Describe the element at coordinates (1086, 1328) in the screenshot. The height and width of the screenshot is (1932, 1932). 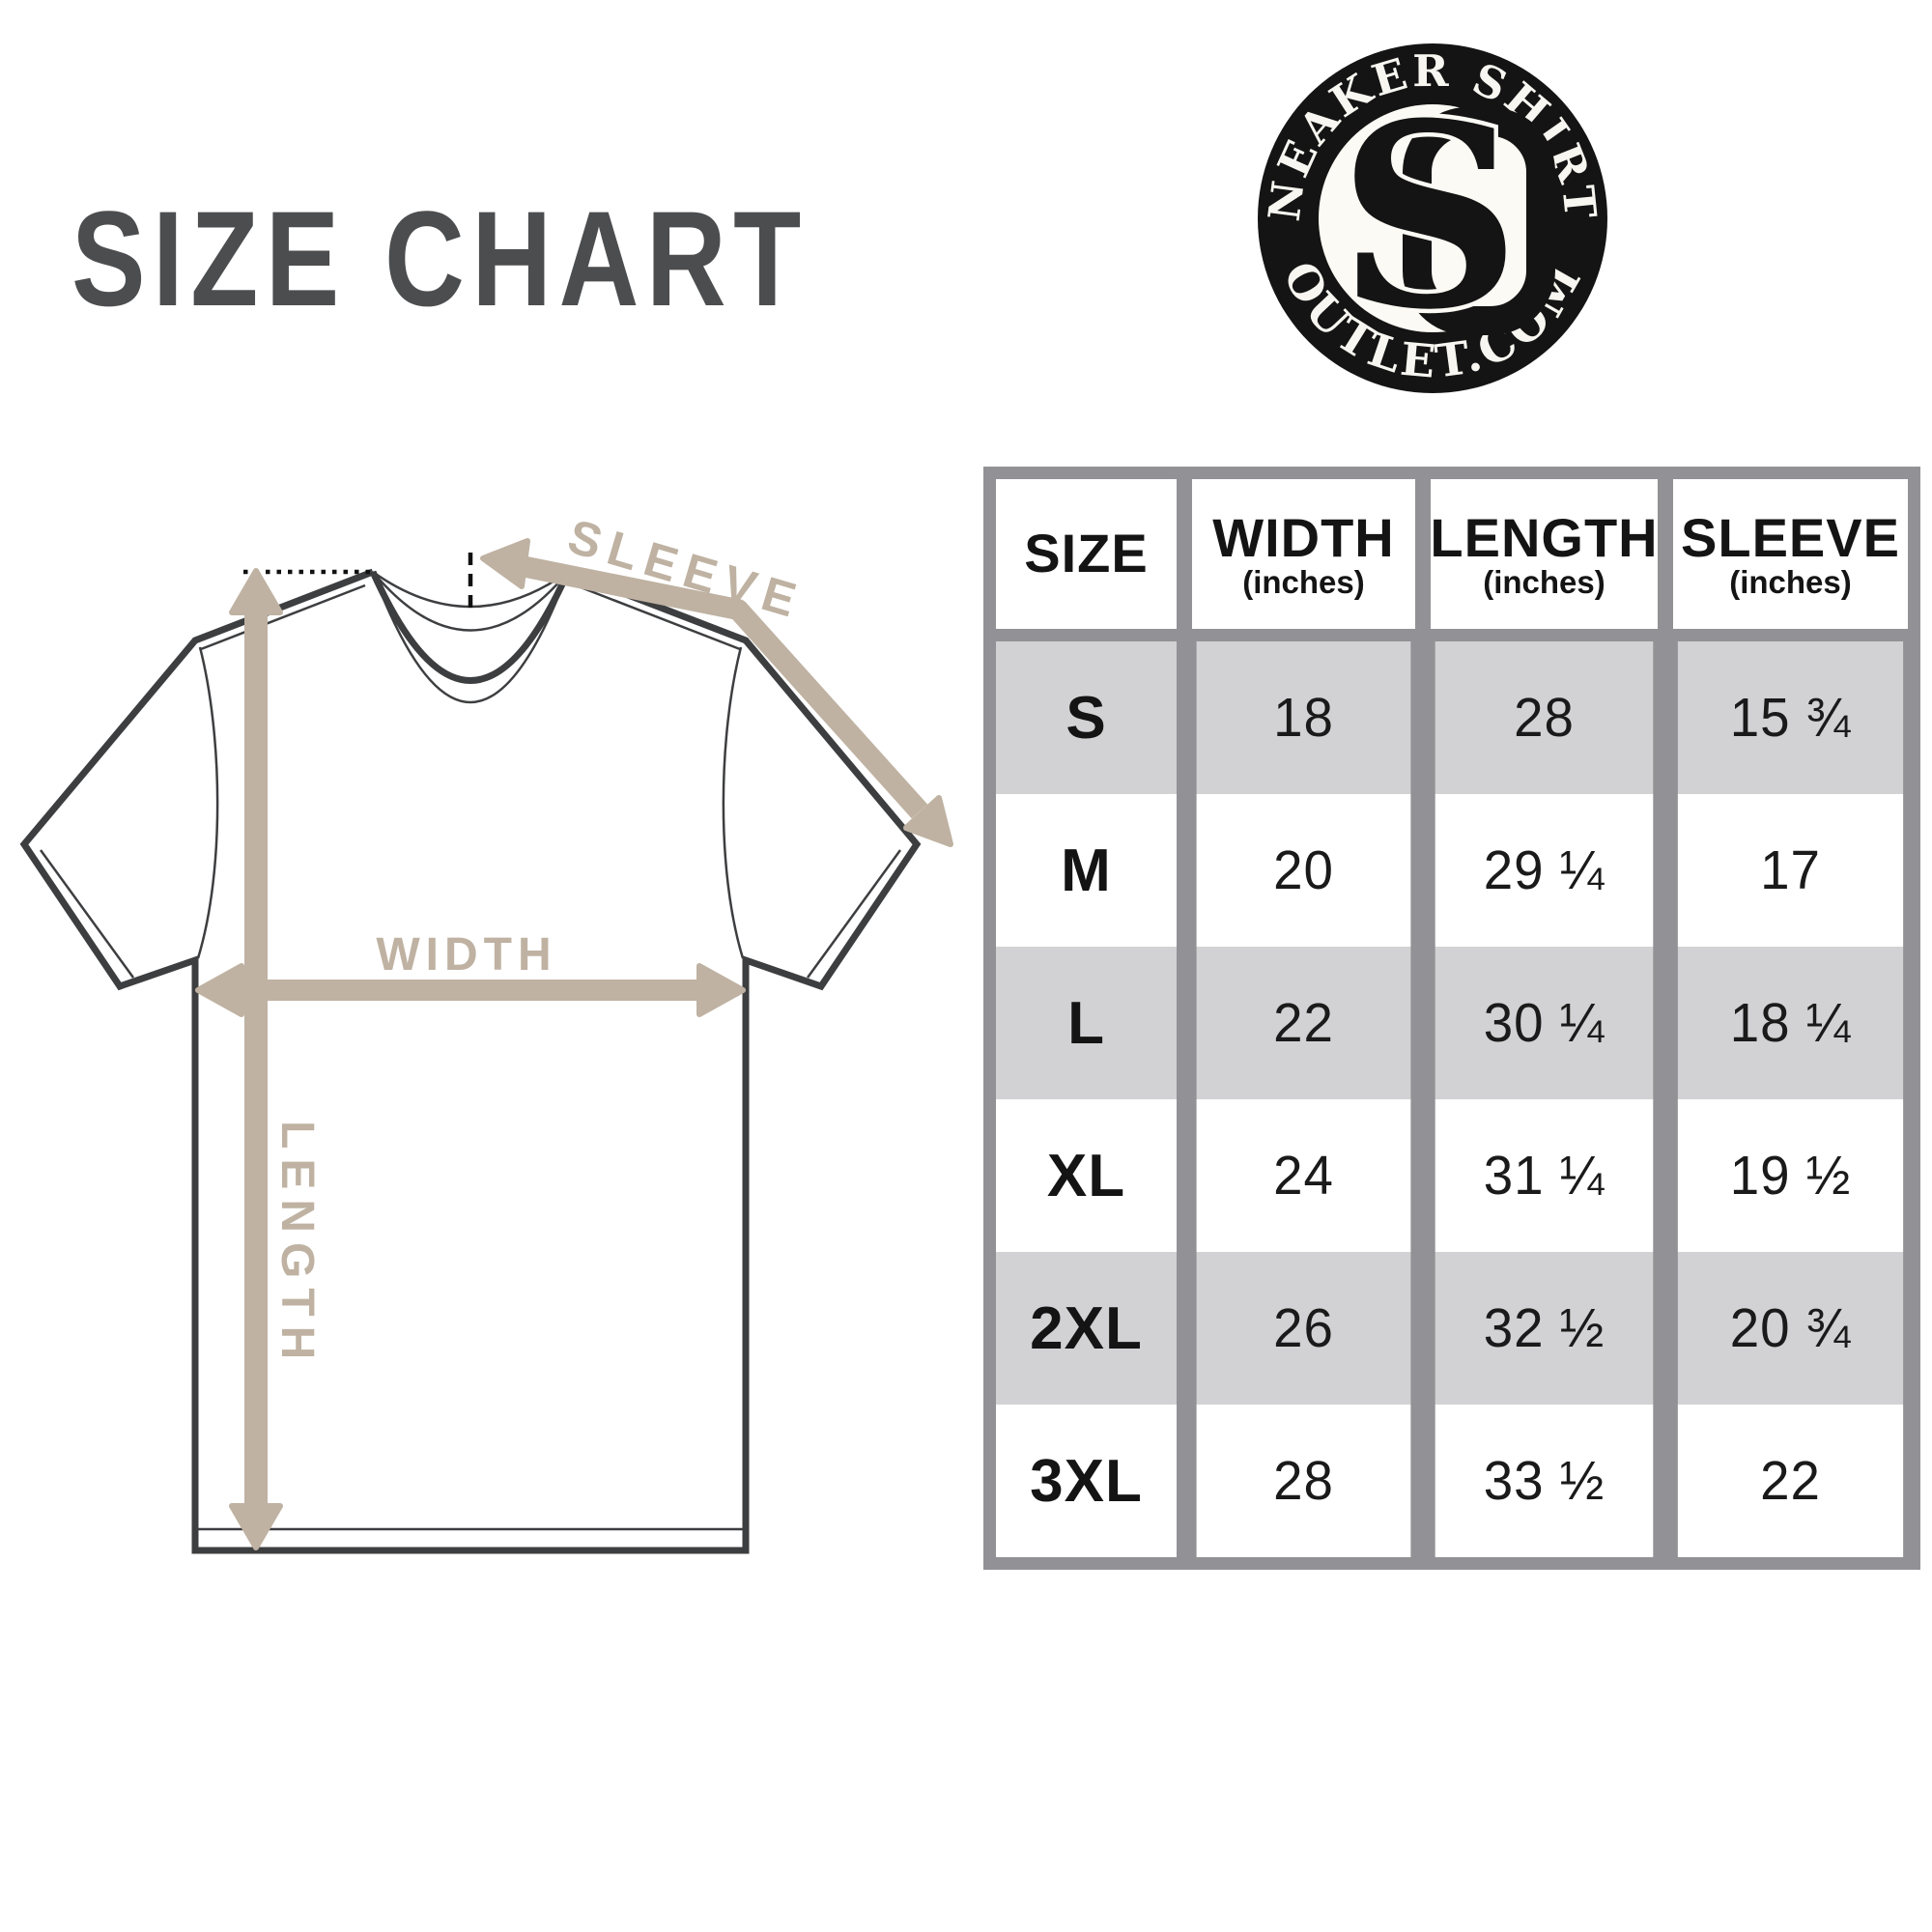
I see `table-row-2xl-size: 2XL` at that location.